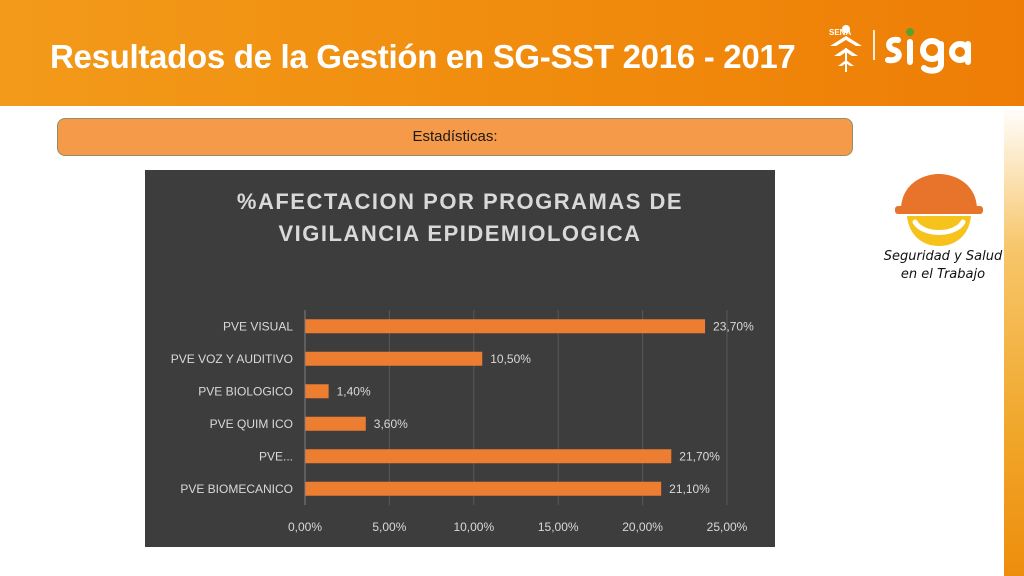 This screenshot has height=576, width=1024. I want to click on x-tick-label: 5,00%, so click(389, 527).